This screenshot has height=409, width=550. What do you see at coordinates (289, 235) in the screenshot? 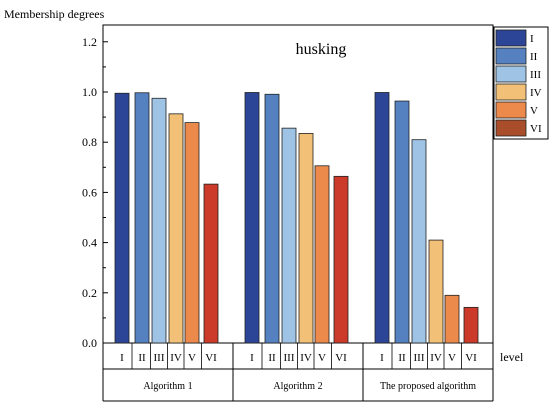
I see `bar-2-III` at bounding box center [289, 235].